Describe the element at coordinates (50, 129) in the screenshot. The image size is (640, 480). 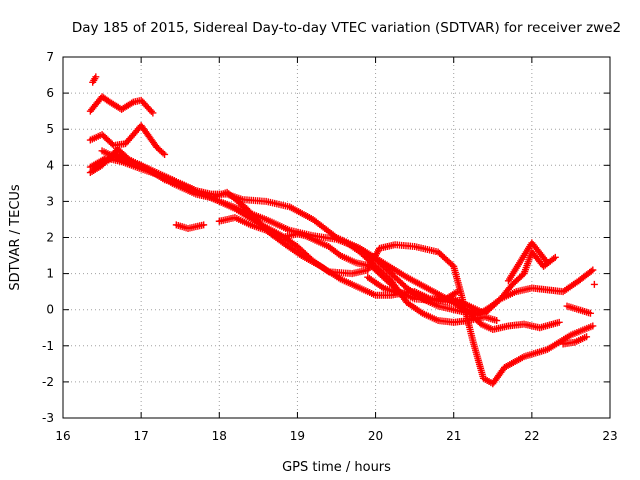
I see `y-tick-label: 5` at that location.